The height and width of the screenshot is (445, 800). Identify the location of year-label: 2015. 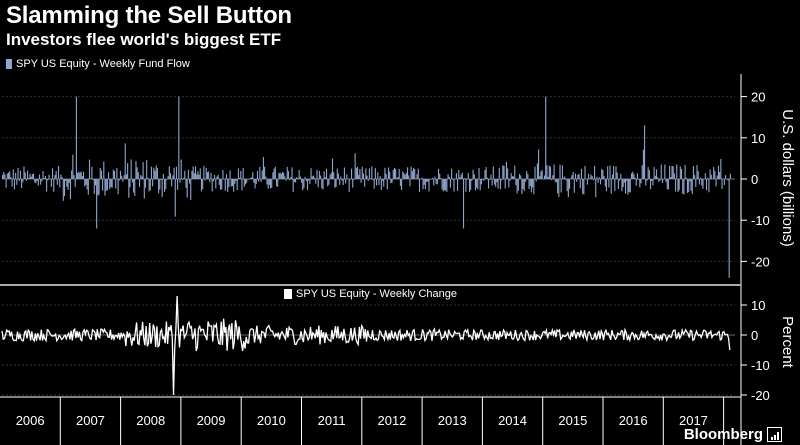
(572, 420).